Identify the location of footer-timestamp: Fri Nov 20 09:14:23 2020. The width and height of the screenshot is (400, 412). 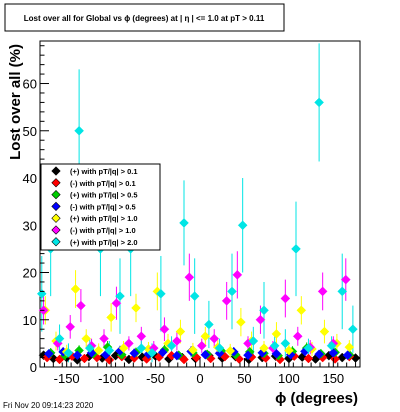
(48, 405).